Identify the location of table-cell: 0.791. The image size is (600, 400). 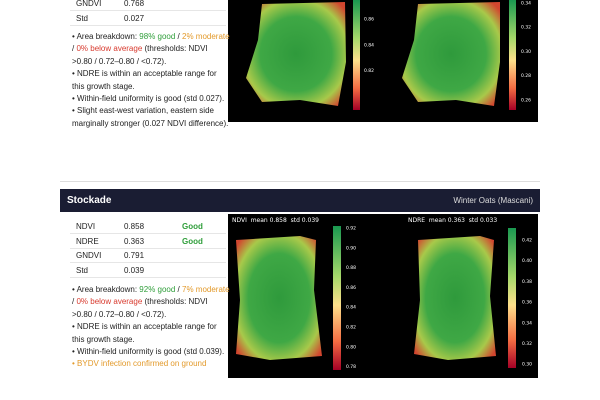
(134, 256).